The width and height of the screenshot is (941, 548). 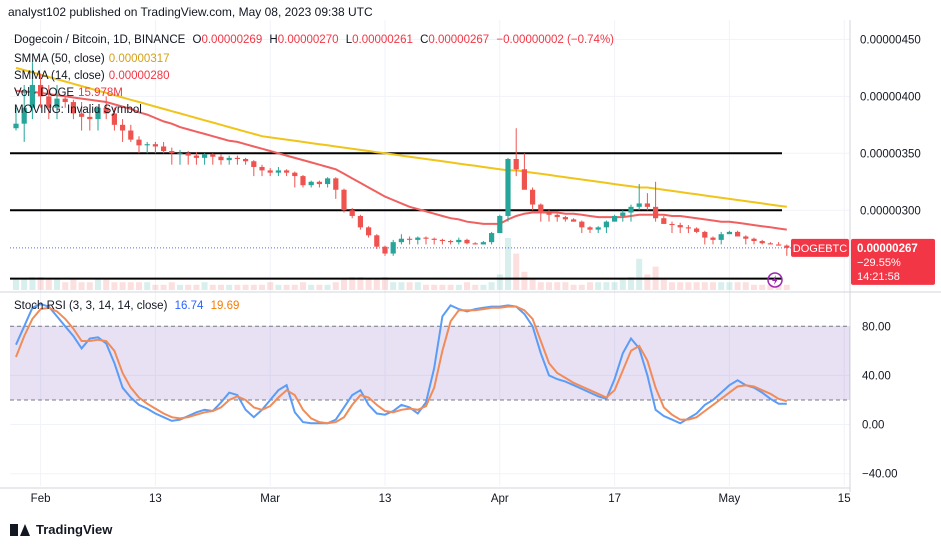 I want to click on volume-bars, so click(x=401, y=264).